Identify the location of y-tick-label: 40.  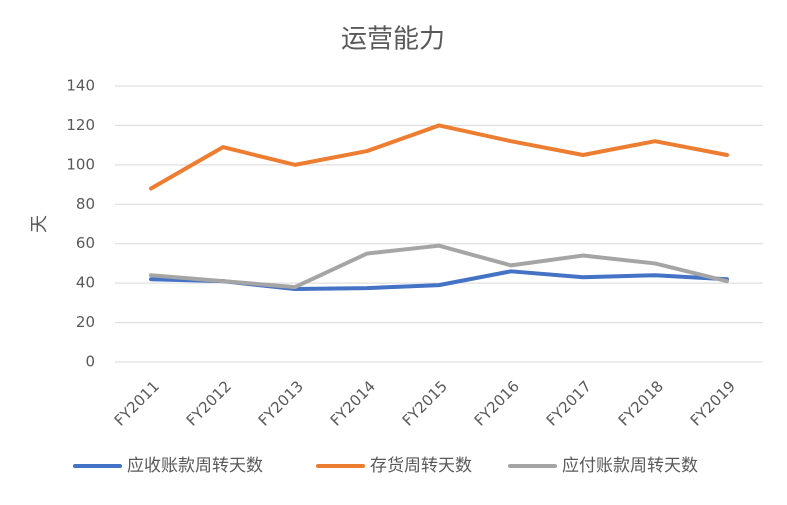
(85, 283).